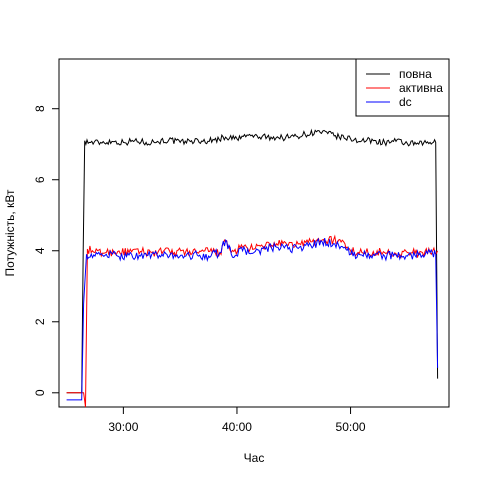 This screenshot has width=480, height=480. I want to click on y-tick-label: 6, so click(40, 179).